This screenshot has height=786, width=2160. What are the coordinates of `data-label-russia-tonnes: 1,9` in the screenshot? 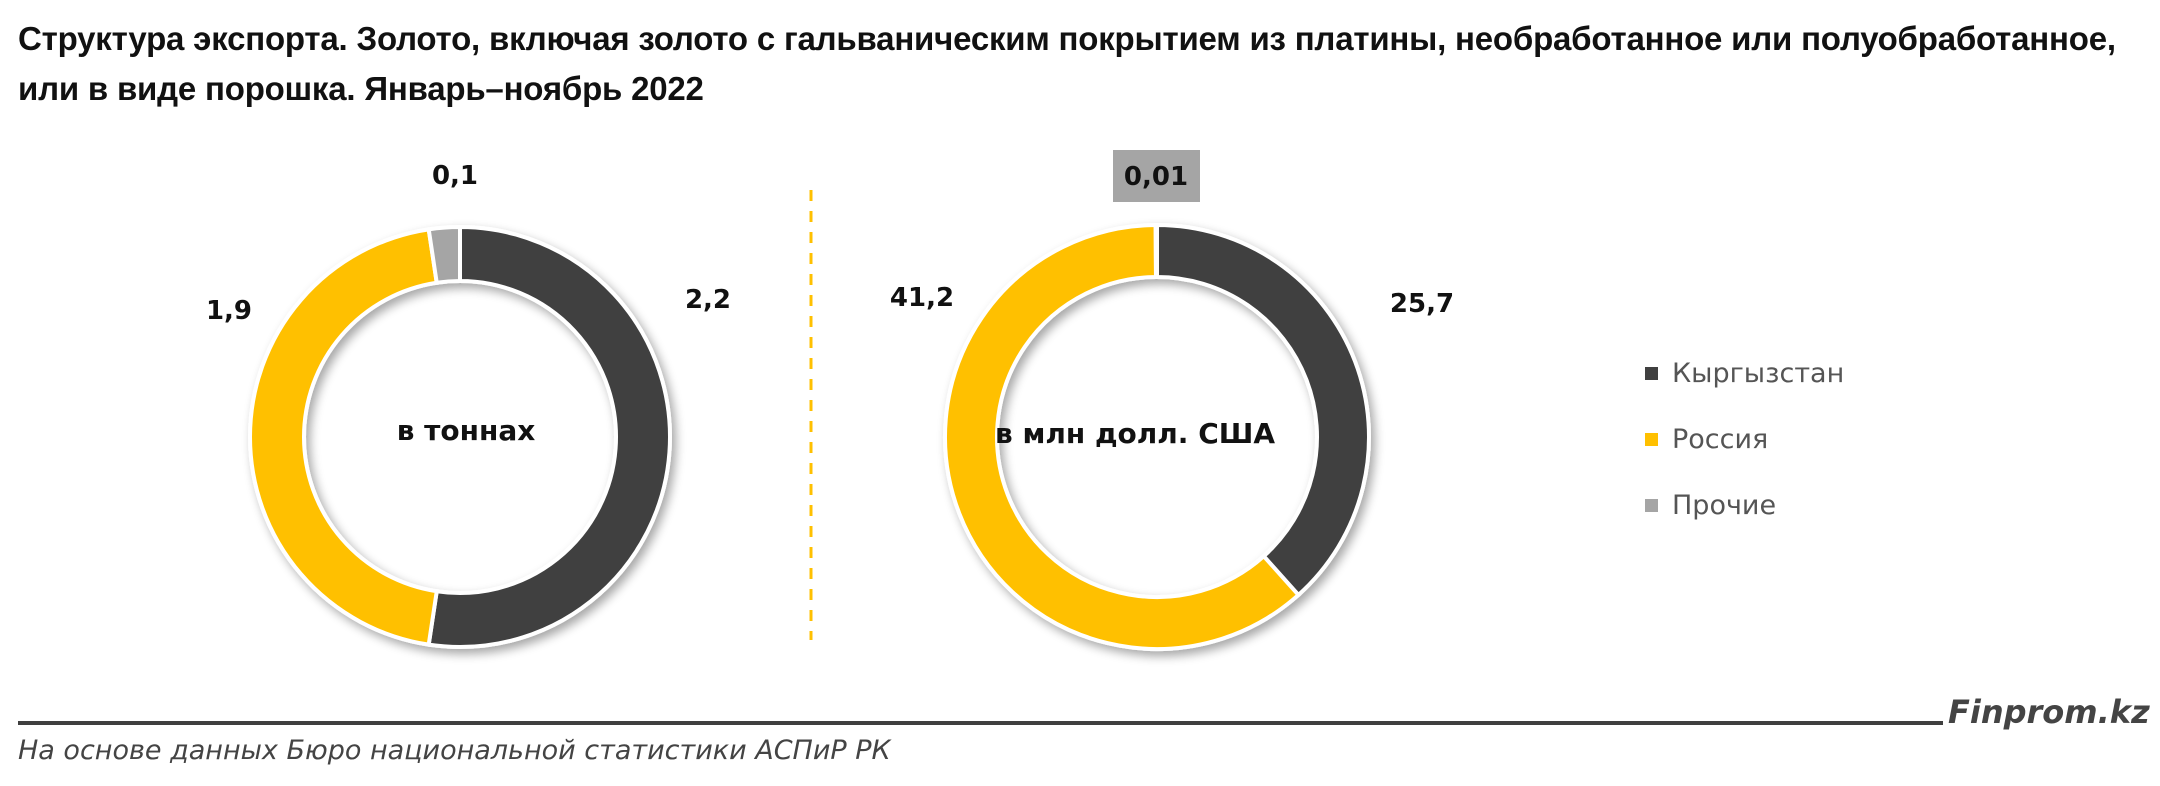 It's located at (229, 311).